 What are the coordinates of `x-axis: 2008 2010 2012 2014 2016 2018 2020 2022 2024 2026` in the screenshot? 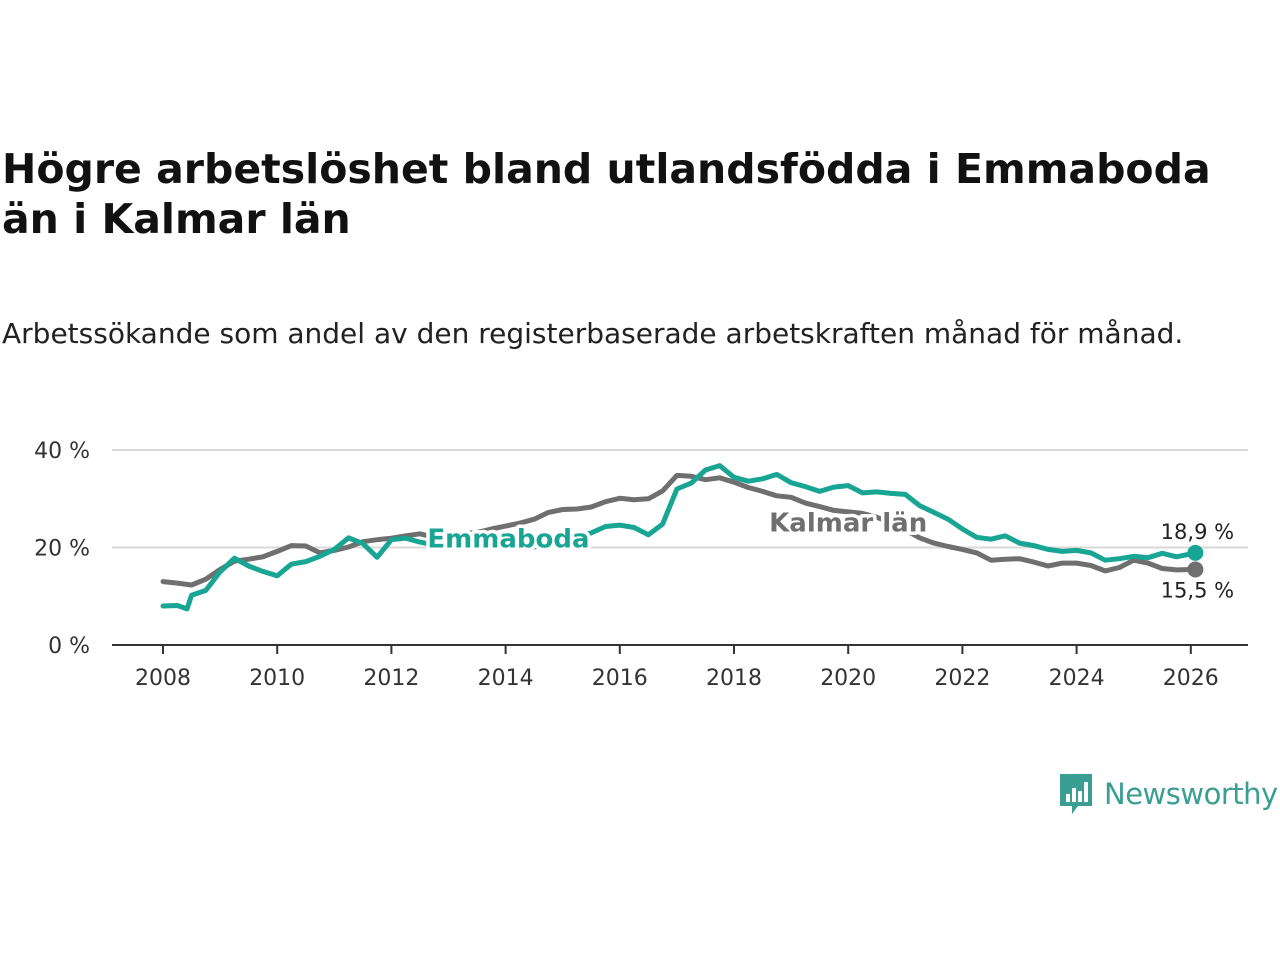 It's located at (680, 667).